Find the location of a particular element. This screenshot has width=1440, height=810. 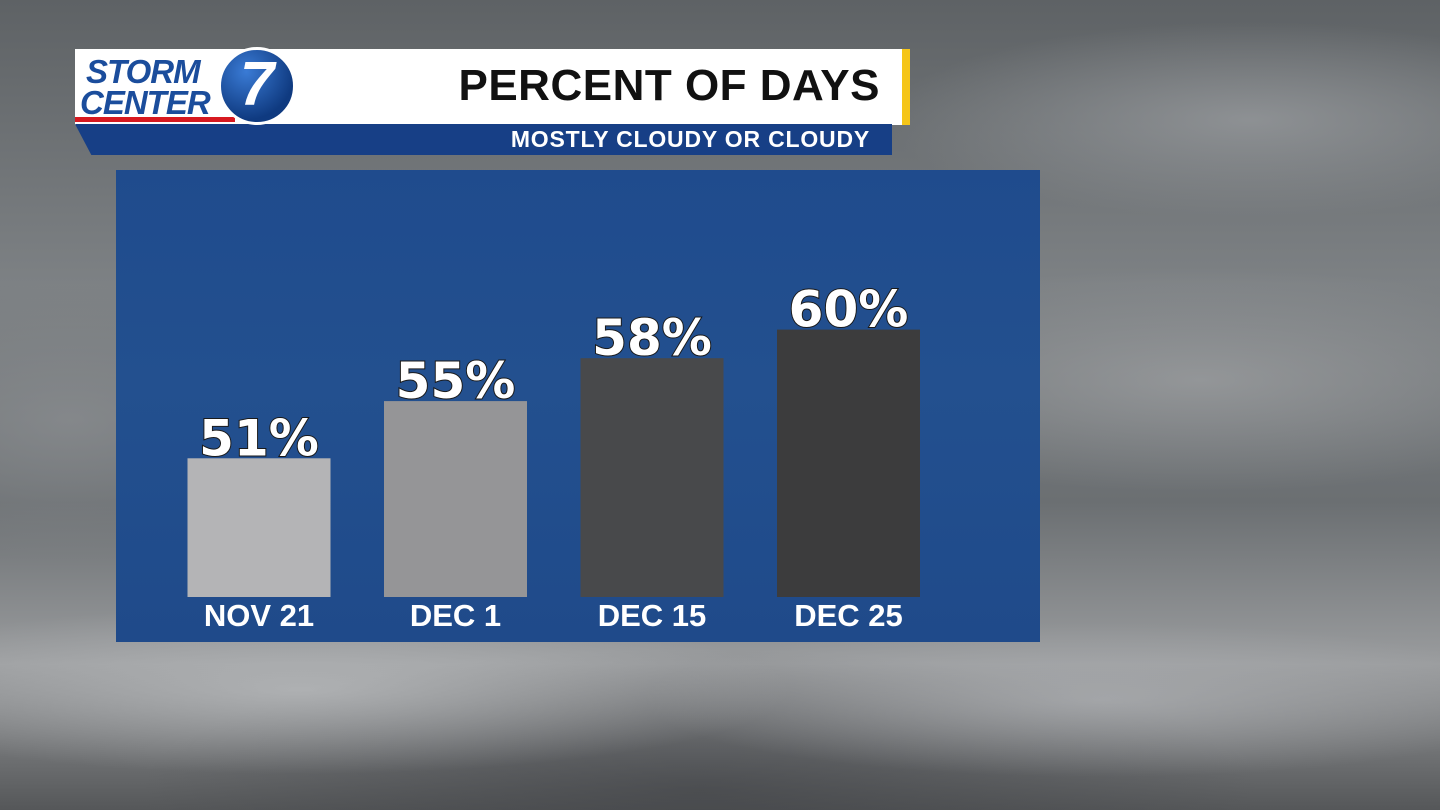

title-header: PERCENT OF DAYS is located at coordinates (492, 87).